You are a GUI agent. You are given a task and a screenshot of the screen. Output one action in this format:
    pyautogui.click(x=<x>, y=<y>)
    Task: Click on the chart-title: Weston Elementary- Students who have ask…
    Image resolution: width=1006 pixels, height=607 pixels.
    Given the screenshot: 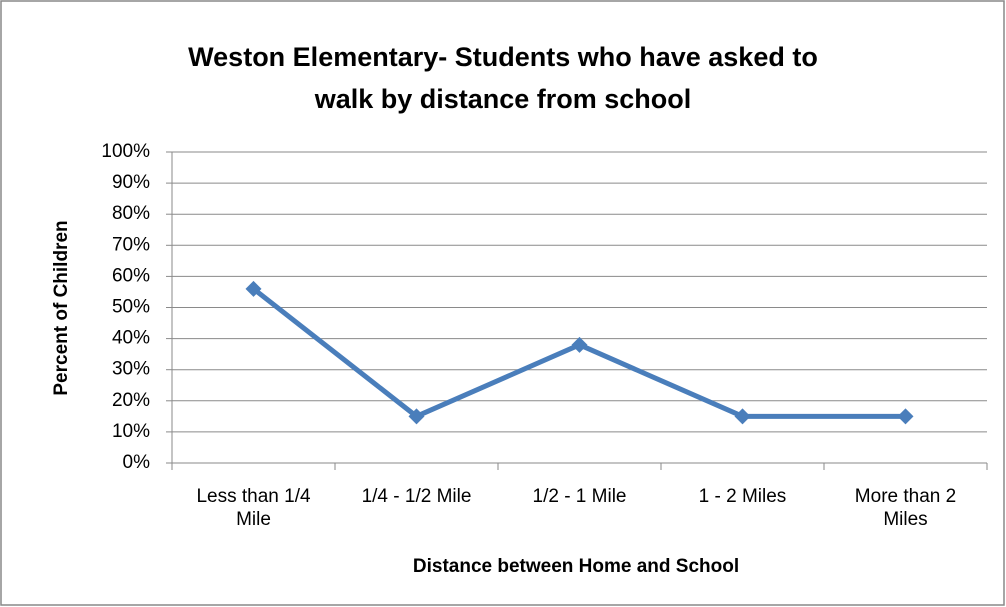 What is the action you would take?
    pyautogui.click(x=503, y=78)
    